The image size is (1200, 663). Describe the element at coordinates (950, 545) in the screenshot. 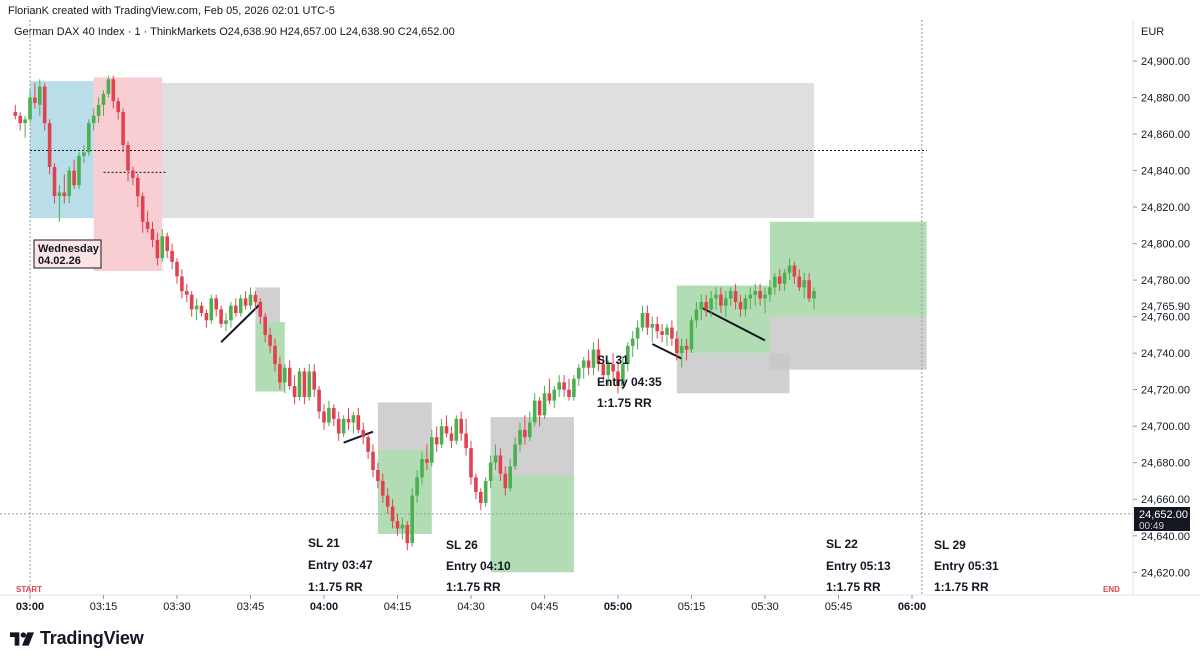

I see `trade-stop-label: SL 29` at that location.